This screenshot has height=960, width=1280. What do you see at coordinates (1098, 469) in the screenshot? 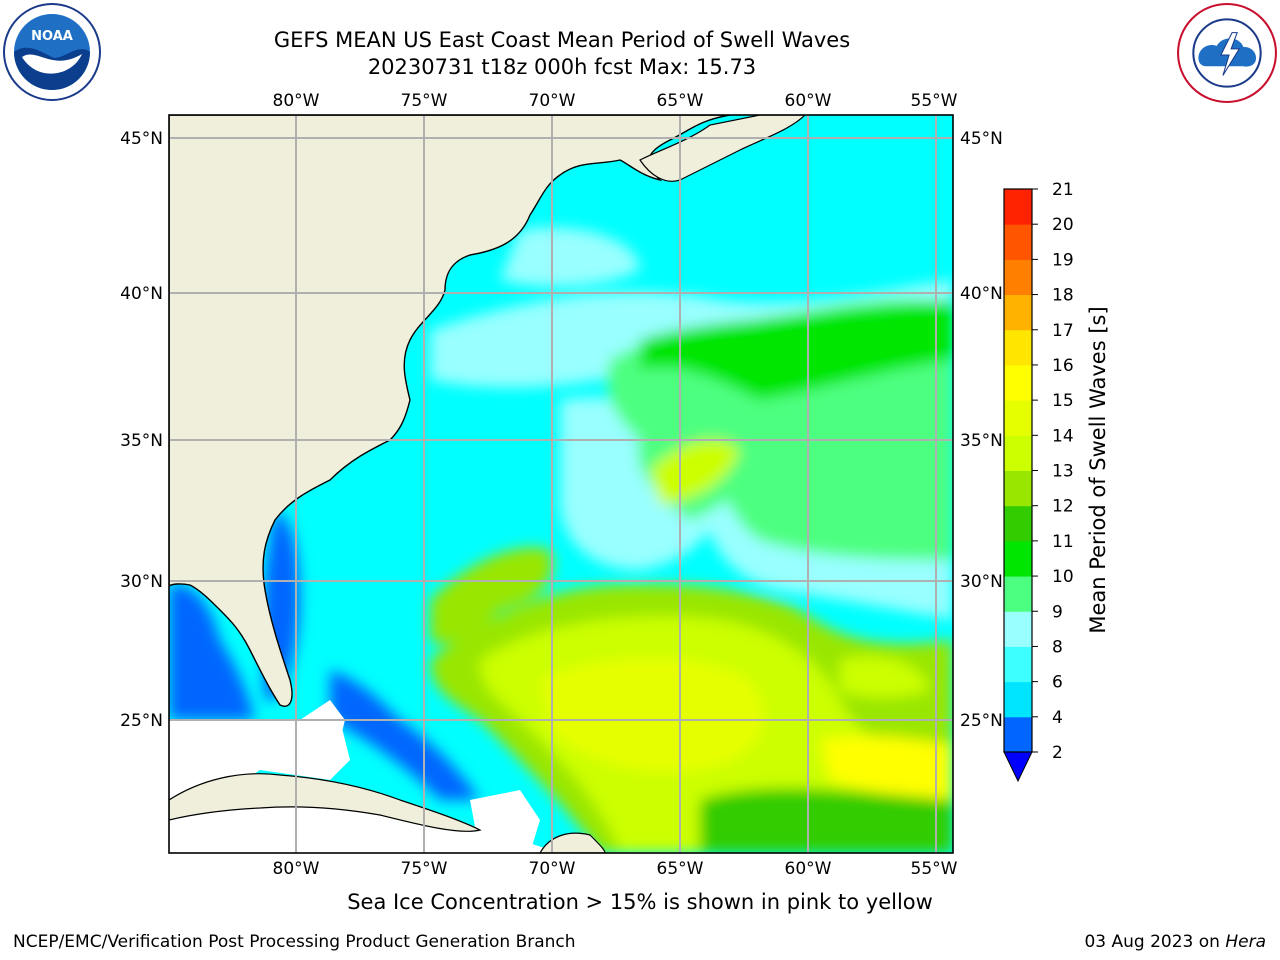
I see `colorbar-label: Mean Period of Swell Waves [s]` at bounding box center [1098, 469].